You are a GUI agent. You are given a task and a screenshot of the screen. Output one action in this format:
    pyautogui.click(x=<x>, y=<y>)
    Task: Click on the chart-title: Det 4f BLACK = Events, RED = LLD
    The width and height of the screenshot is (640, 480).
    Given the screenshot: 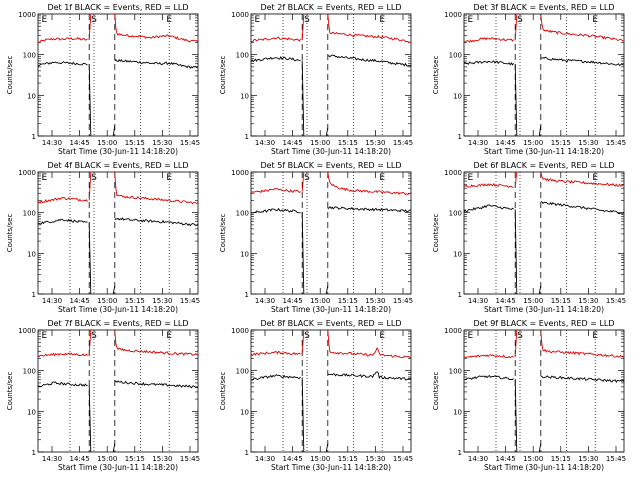 What is the action you would take?
    pyautogui.click(x=117, y=165)
    